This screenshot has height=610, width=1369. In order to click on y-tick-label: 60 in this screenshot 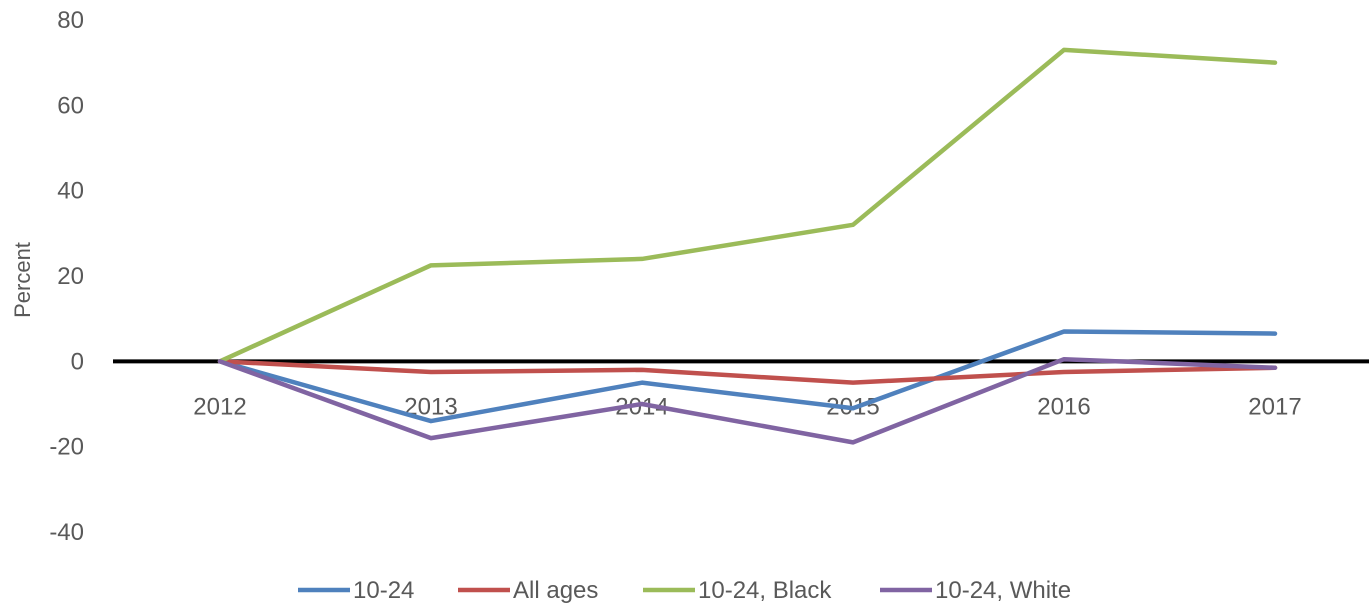, I will do `click(70, 105)`.